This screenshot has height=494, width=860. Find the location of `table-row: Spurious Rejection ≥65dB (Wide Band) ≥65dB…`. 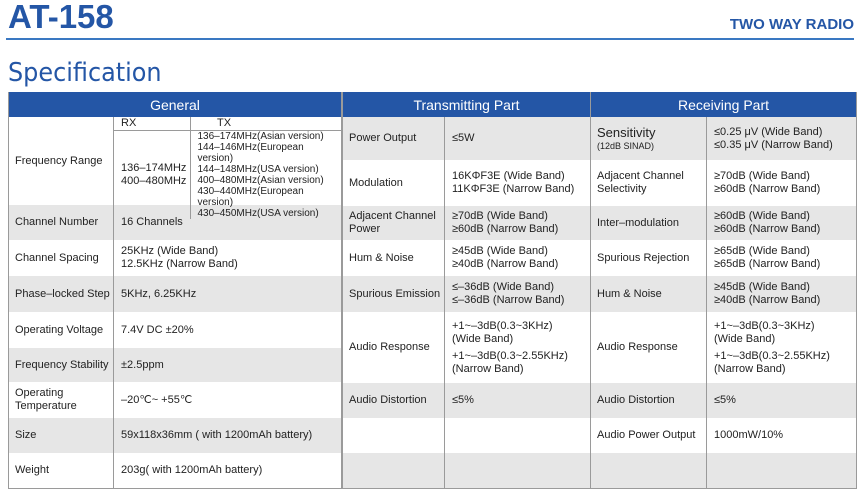

table-row: Spurious Rejection ≥65dB (Wide Band) ≥65dB… is located at coordinates (723, 258).